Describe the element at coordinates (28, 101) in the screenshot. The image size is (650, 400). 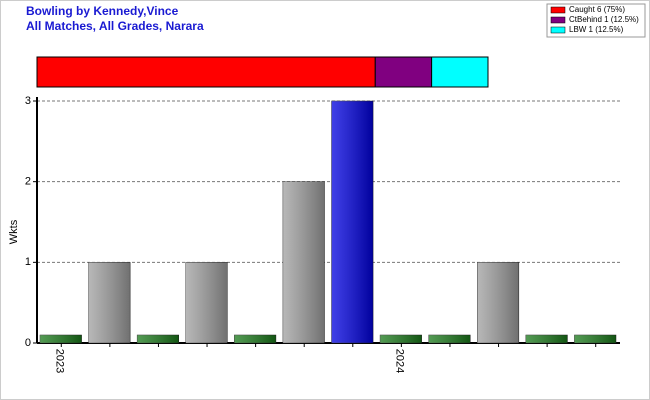
I see `y-tick-label: 3` at that location.